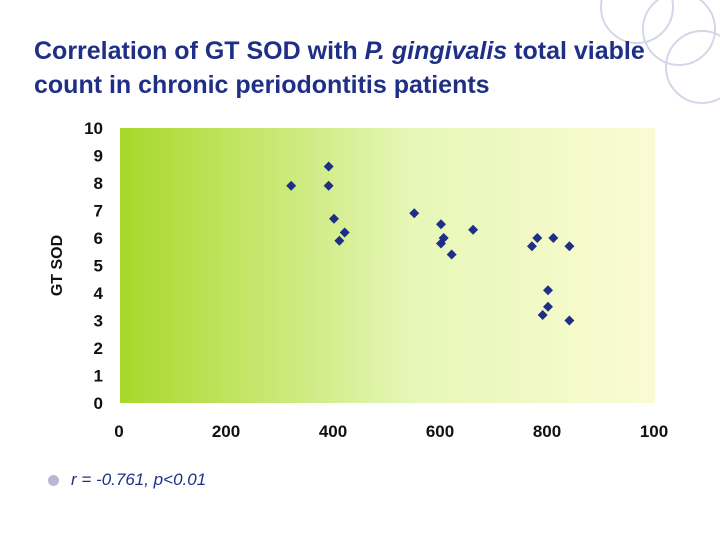  What do you see at coordinates (98, 376) in the screenshot?
I see `y-tick-label: 1` at bounding box center [98, 376].